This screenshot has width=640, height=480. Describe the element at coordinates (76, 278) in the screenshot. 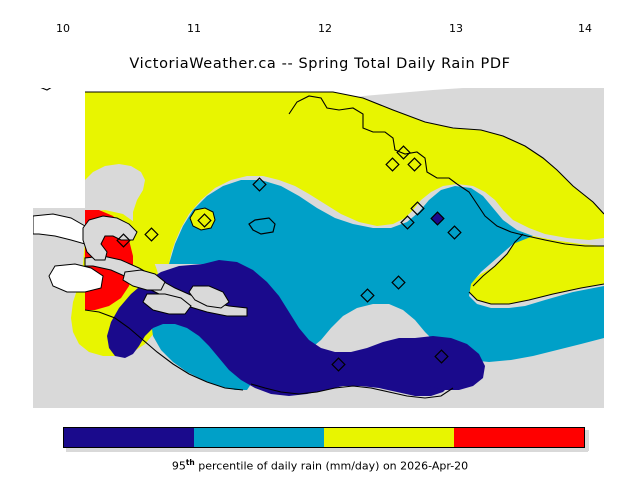

I see `bay-southwest` at that location.